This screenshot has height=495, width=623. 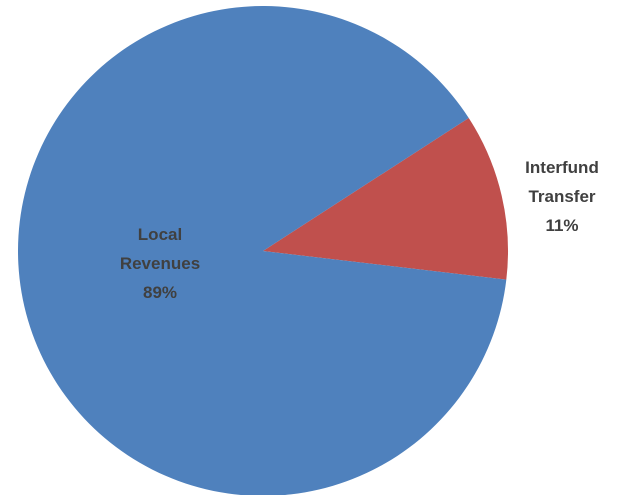 I want to click on data-label-local-revenues-line-1: Local, so click(x=160, y=234).